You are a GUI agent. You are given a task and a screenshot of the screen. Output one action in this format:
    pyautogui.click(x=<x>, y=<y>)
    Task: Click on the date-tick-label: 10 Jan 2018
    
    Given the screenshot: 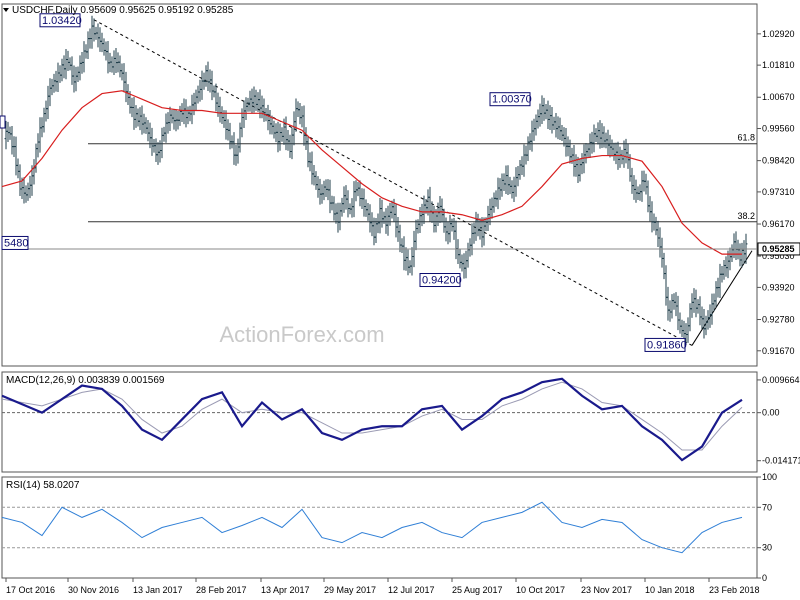 What is the action you would take?
    pyautogui.click(x=670, y=590)
    